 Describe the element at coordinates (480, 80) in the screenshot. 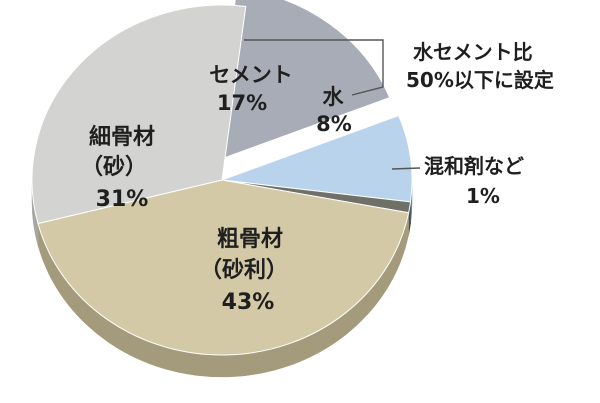

I see `annotation-line2: 50%以下に設定` at that location.